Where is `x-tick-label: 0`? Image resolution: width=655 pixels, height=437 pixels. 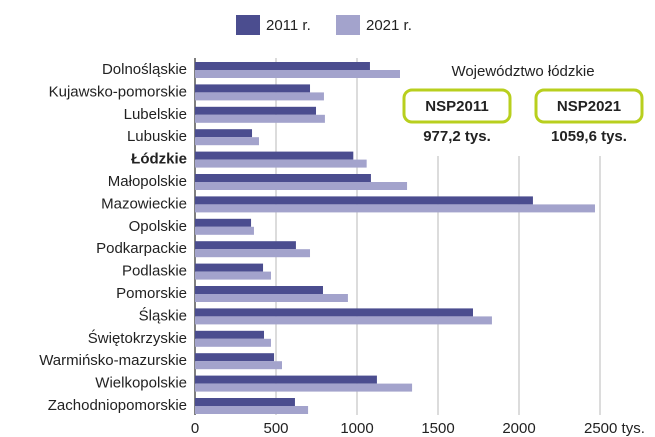 x-tick-label: 0 is located at coordinates (195, 428).